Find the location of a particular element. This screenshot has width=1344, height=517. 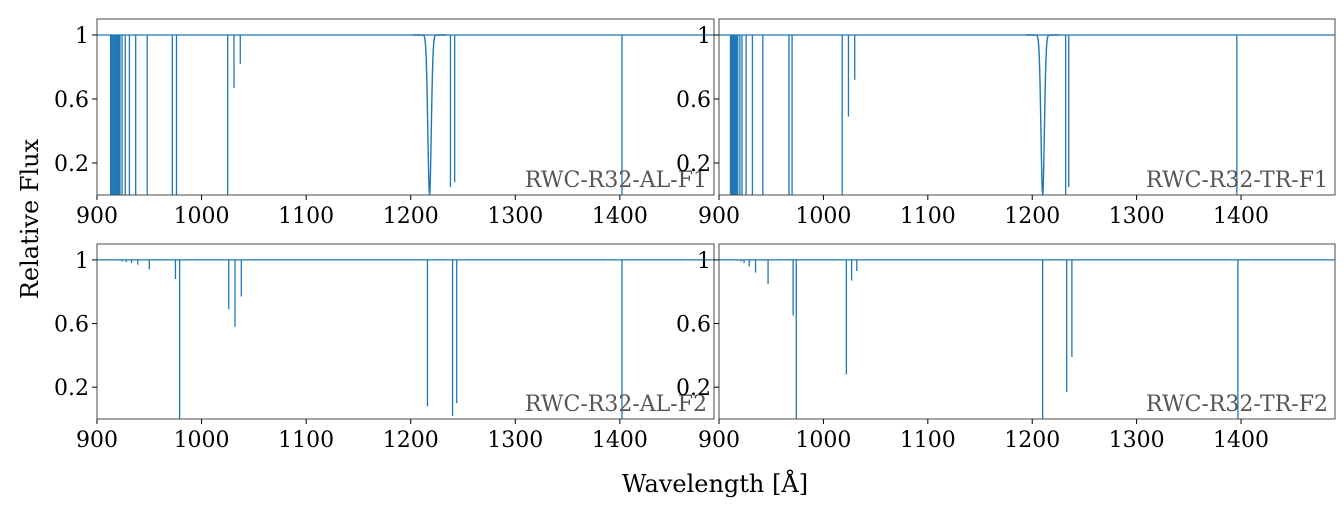

panel-label: RWC-R32-TR-F2 is located at coordinates (1237, 404).